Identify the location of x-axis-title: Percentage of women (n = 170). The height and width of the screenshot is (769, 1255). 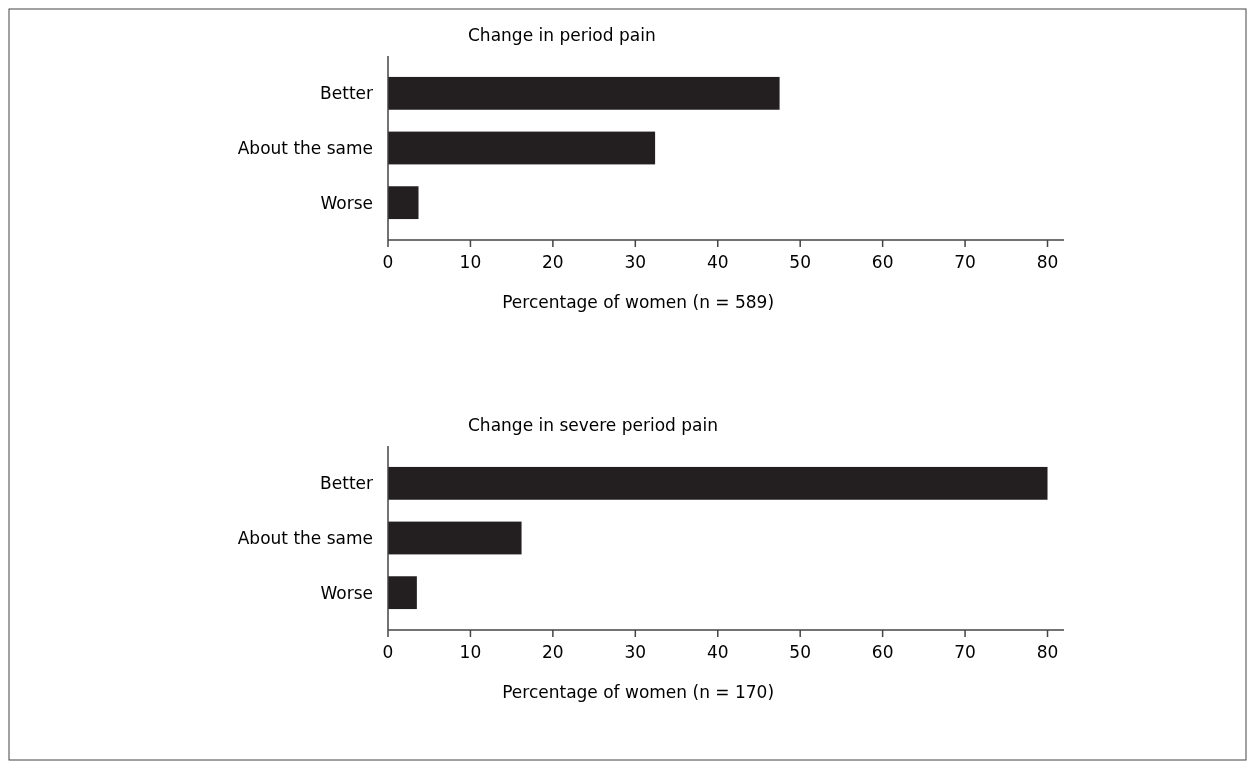
(638, 692).